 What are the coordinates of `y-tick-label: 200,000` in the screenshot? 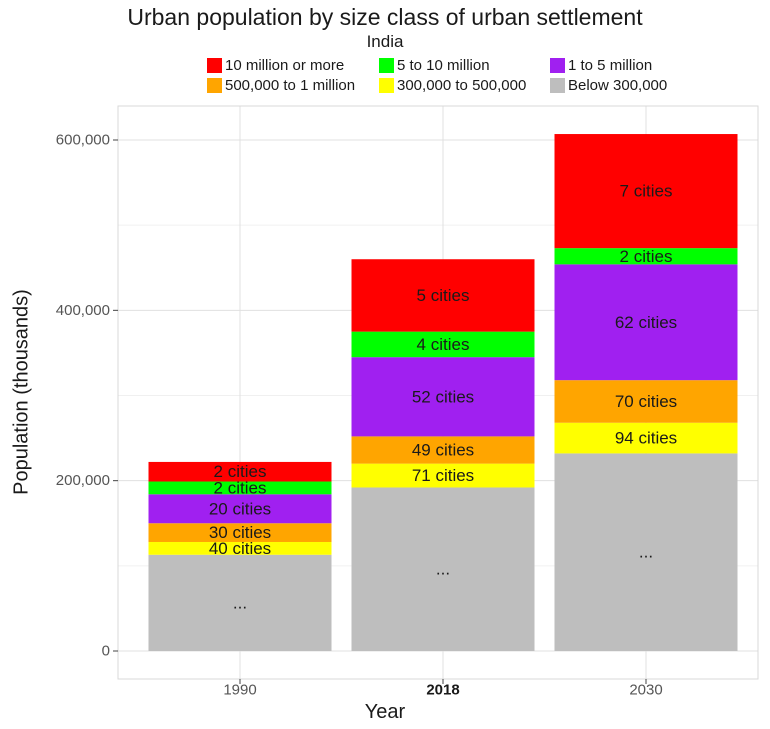 It's located at (83, 480).